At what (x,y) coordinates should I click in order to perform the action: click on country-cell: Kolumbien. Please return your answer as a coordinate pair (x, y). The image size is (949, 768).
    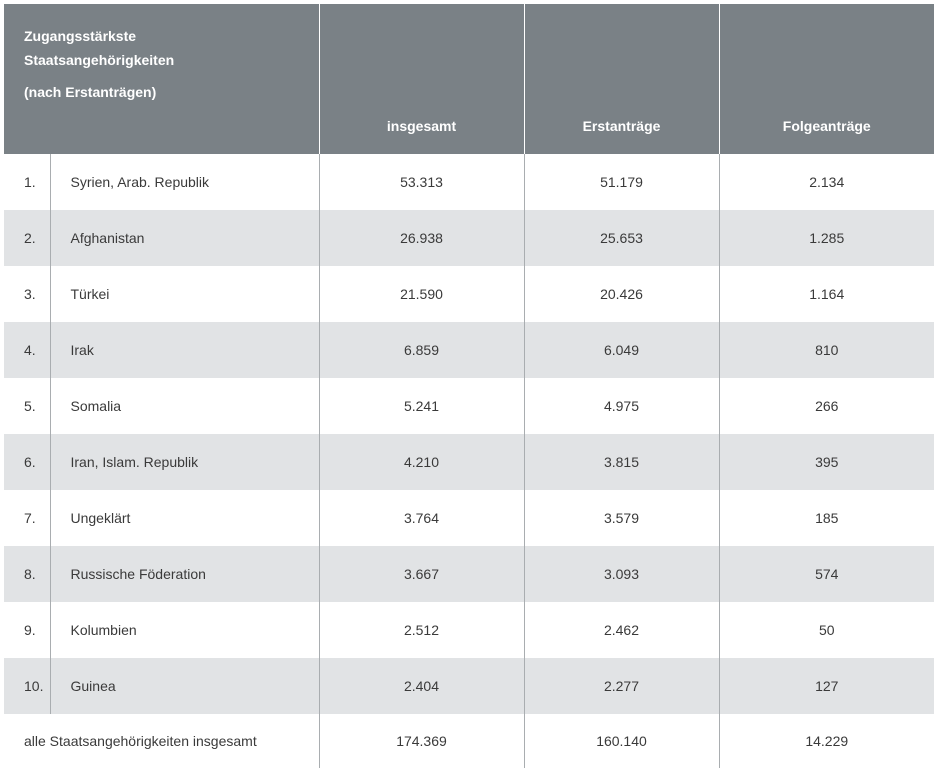
    Looking at the image, I should click on (184, 630).